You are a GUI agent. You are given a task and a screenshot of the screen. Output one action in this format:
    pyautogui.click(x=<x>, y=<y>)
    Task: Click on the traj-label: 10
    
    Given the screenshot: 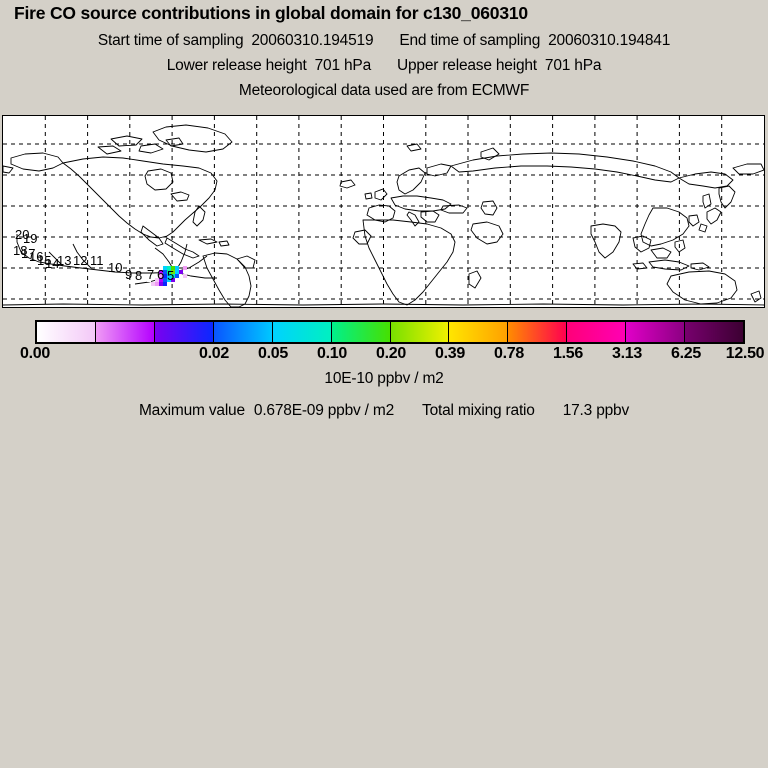 What is the action you would take?
    pyautogui.click(x=115, y=267)
    